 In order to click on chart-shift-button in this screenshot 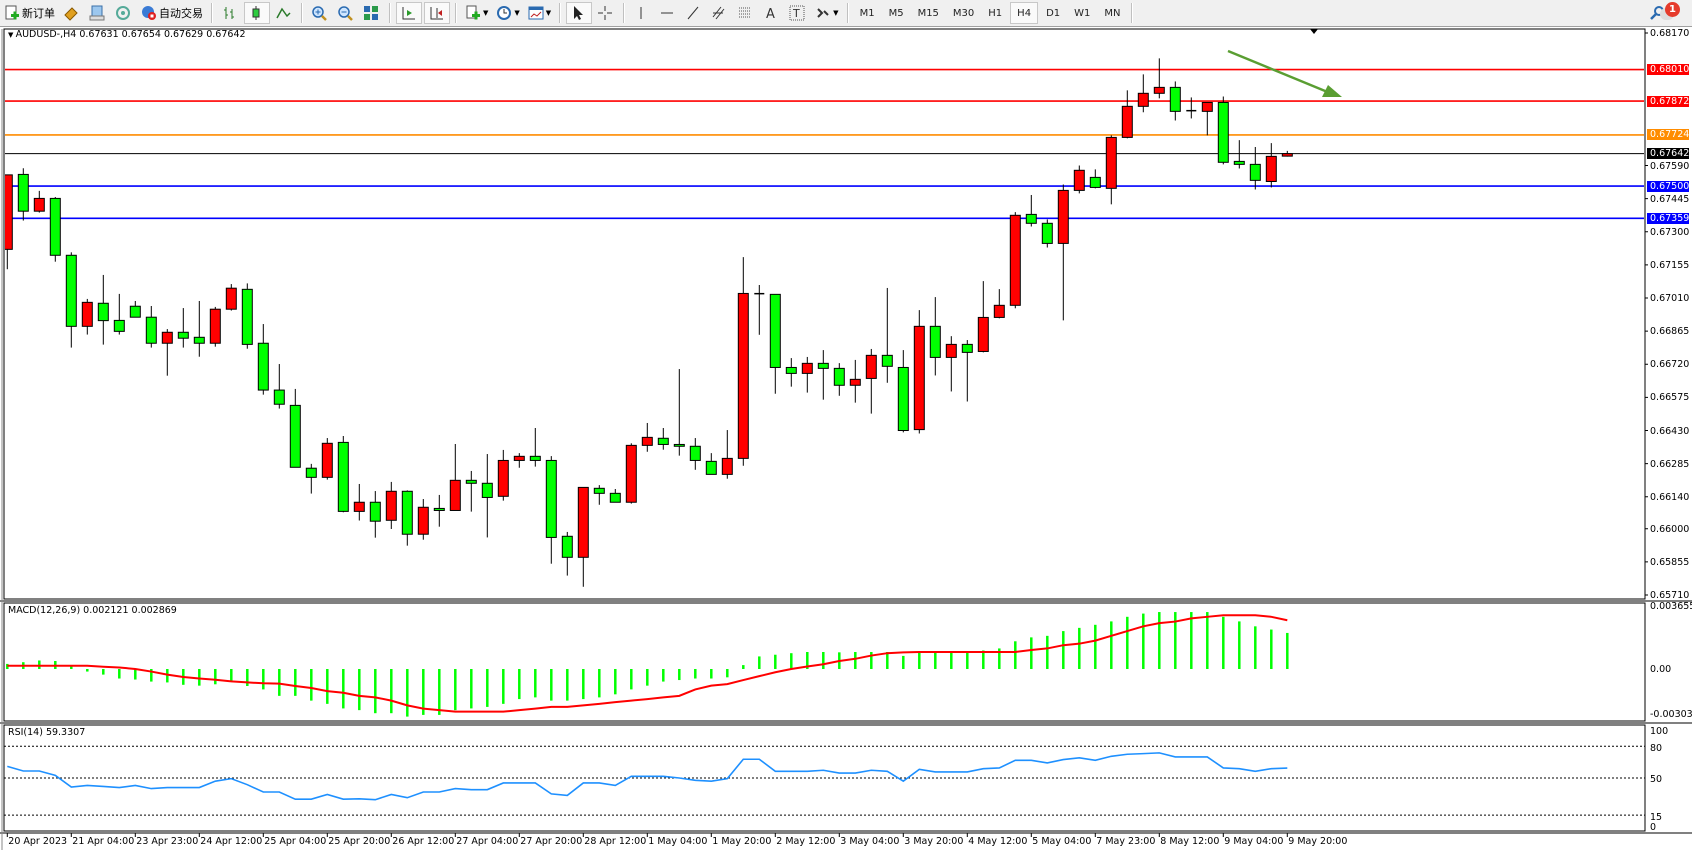, I will do `click(437, 13)`.